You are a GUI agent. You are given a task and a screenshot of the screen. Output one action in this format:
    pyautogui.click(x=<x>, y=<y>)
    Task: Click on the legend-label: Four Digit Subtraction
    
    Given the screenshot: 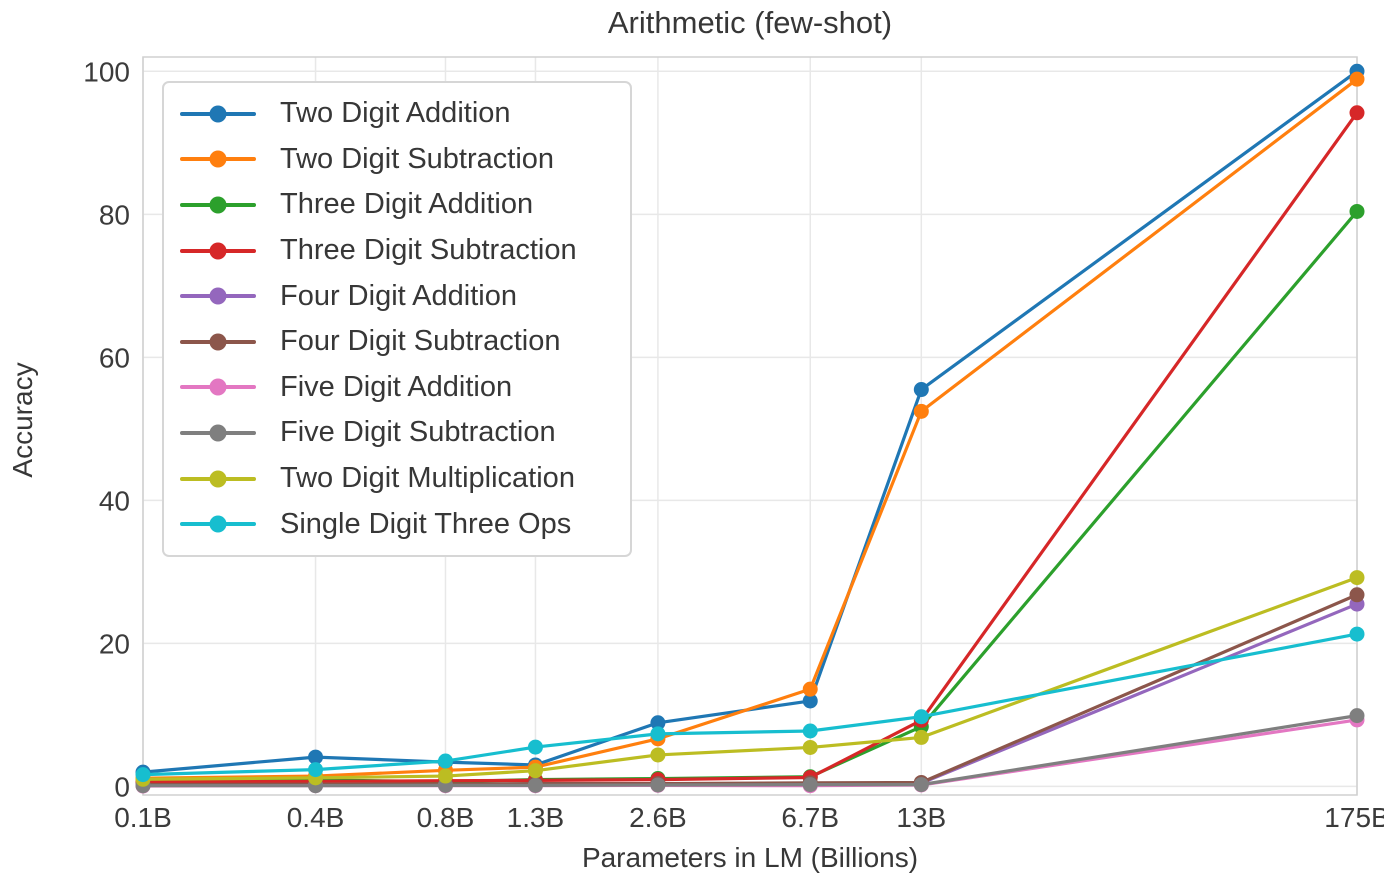 What is the action you would take?
    pyautogui.click(x=420, y=341)
    